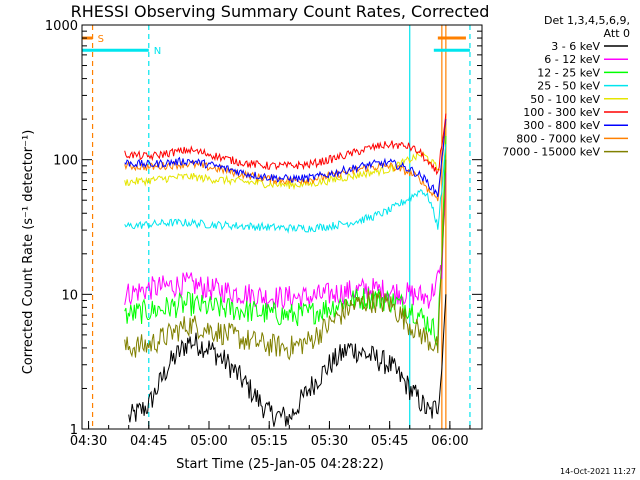  What do you see at coordinates (558, 138) in the screenshot?
I see `legend-entry-label: 800 - 7000 keV` at bounding box center [558, 138].